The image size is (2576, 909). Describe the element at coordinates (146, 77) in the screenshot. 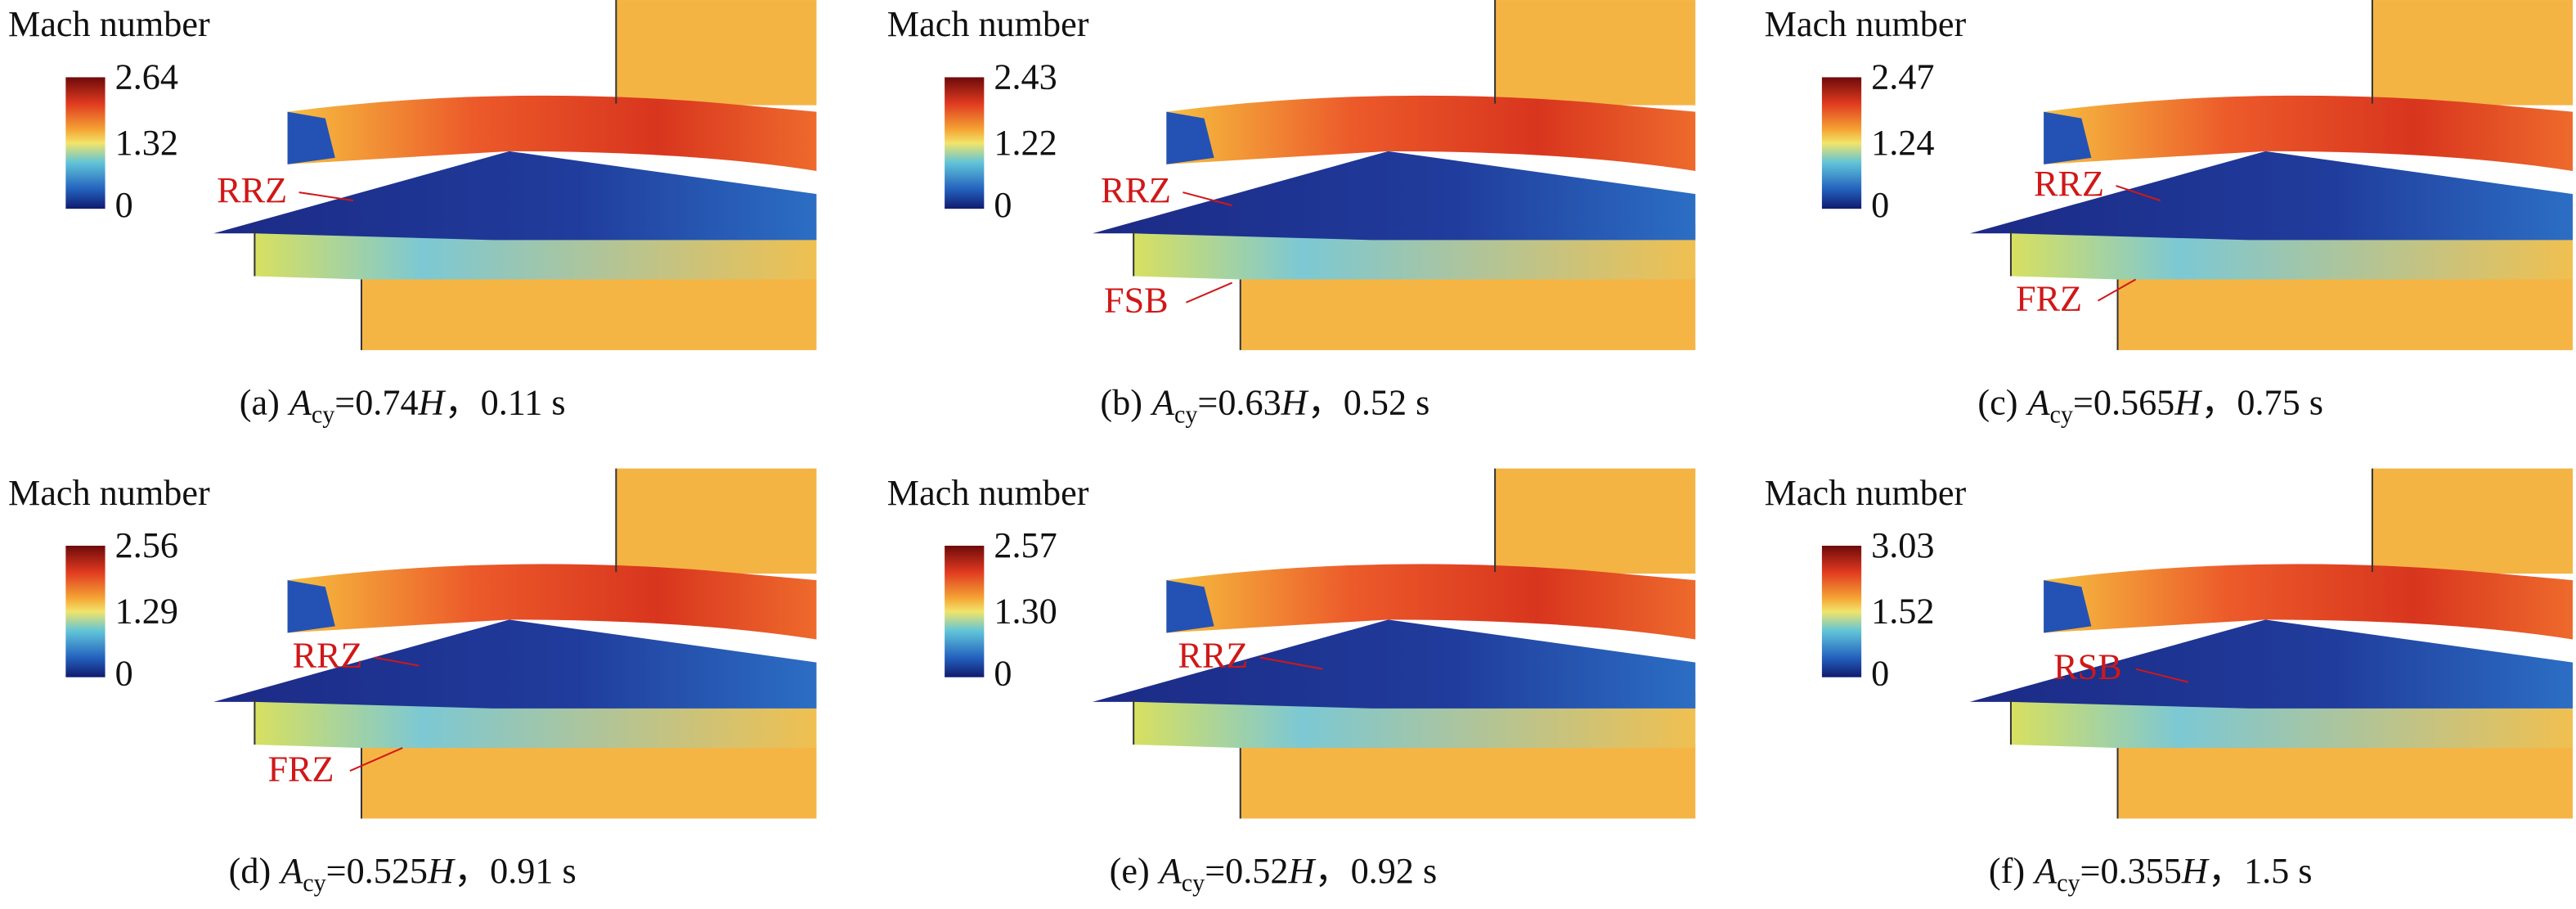

I see `colorbar-label: 2.64` at that location.